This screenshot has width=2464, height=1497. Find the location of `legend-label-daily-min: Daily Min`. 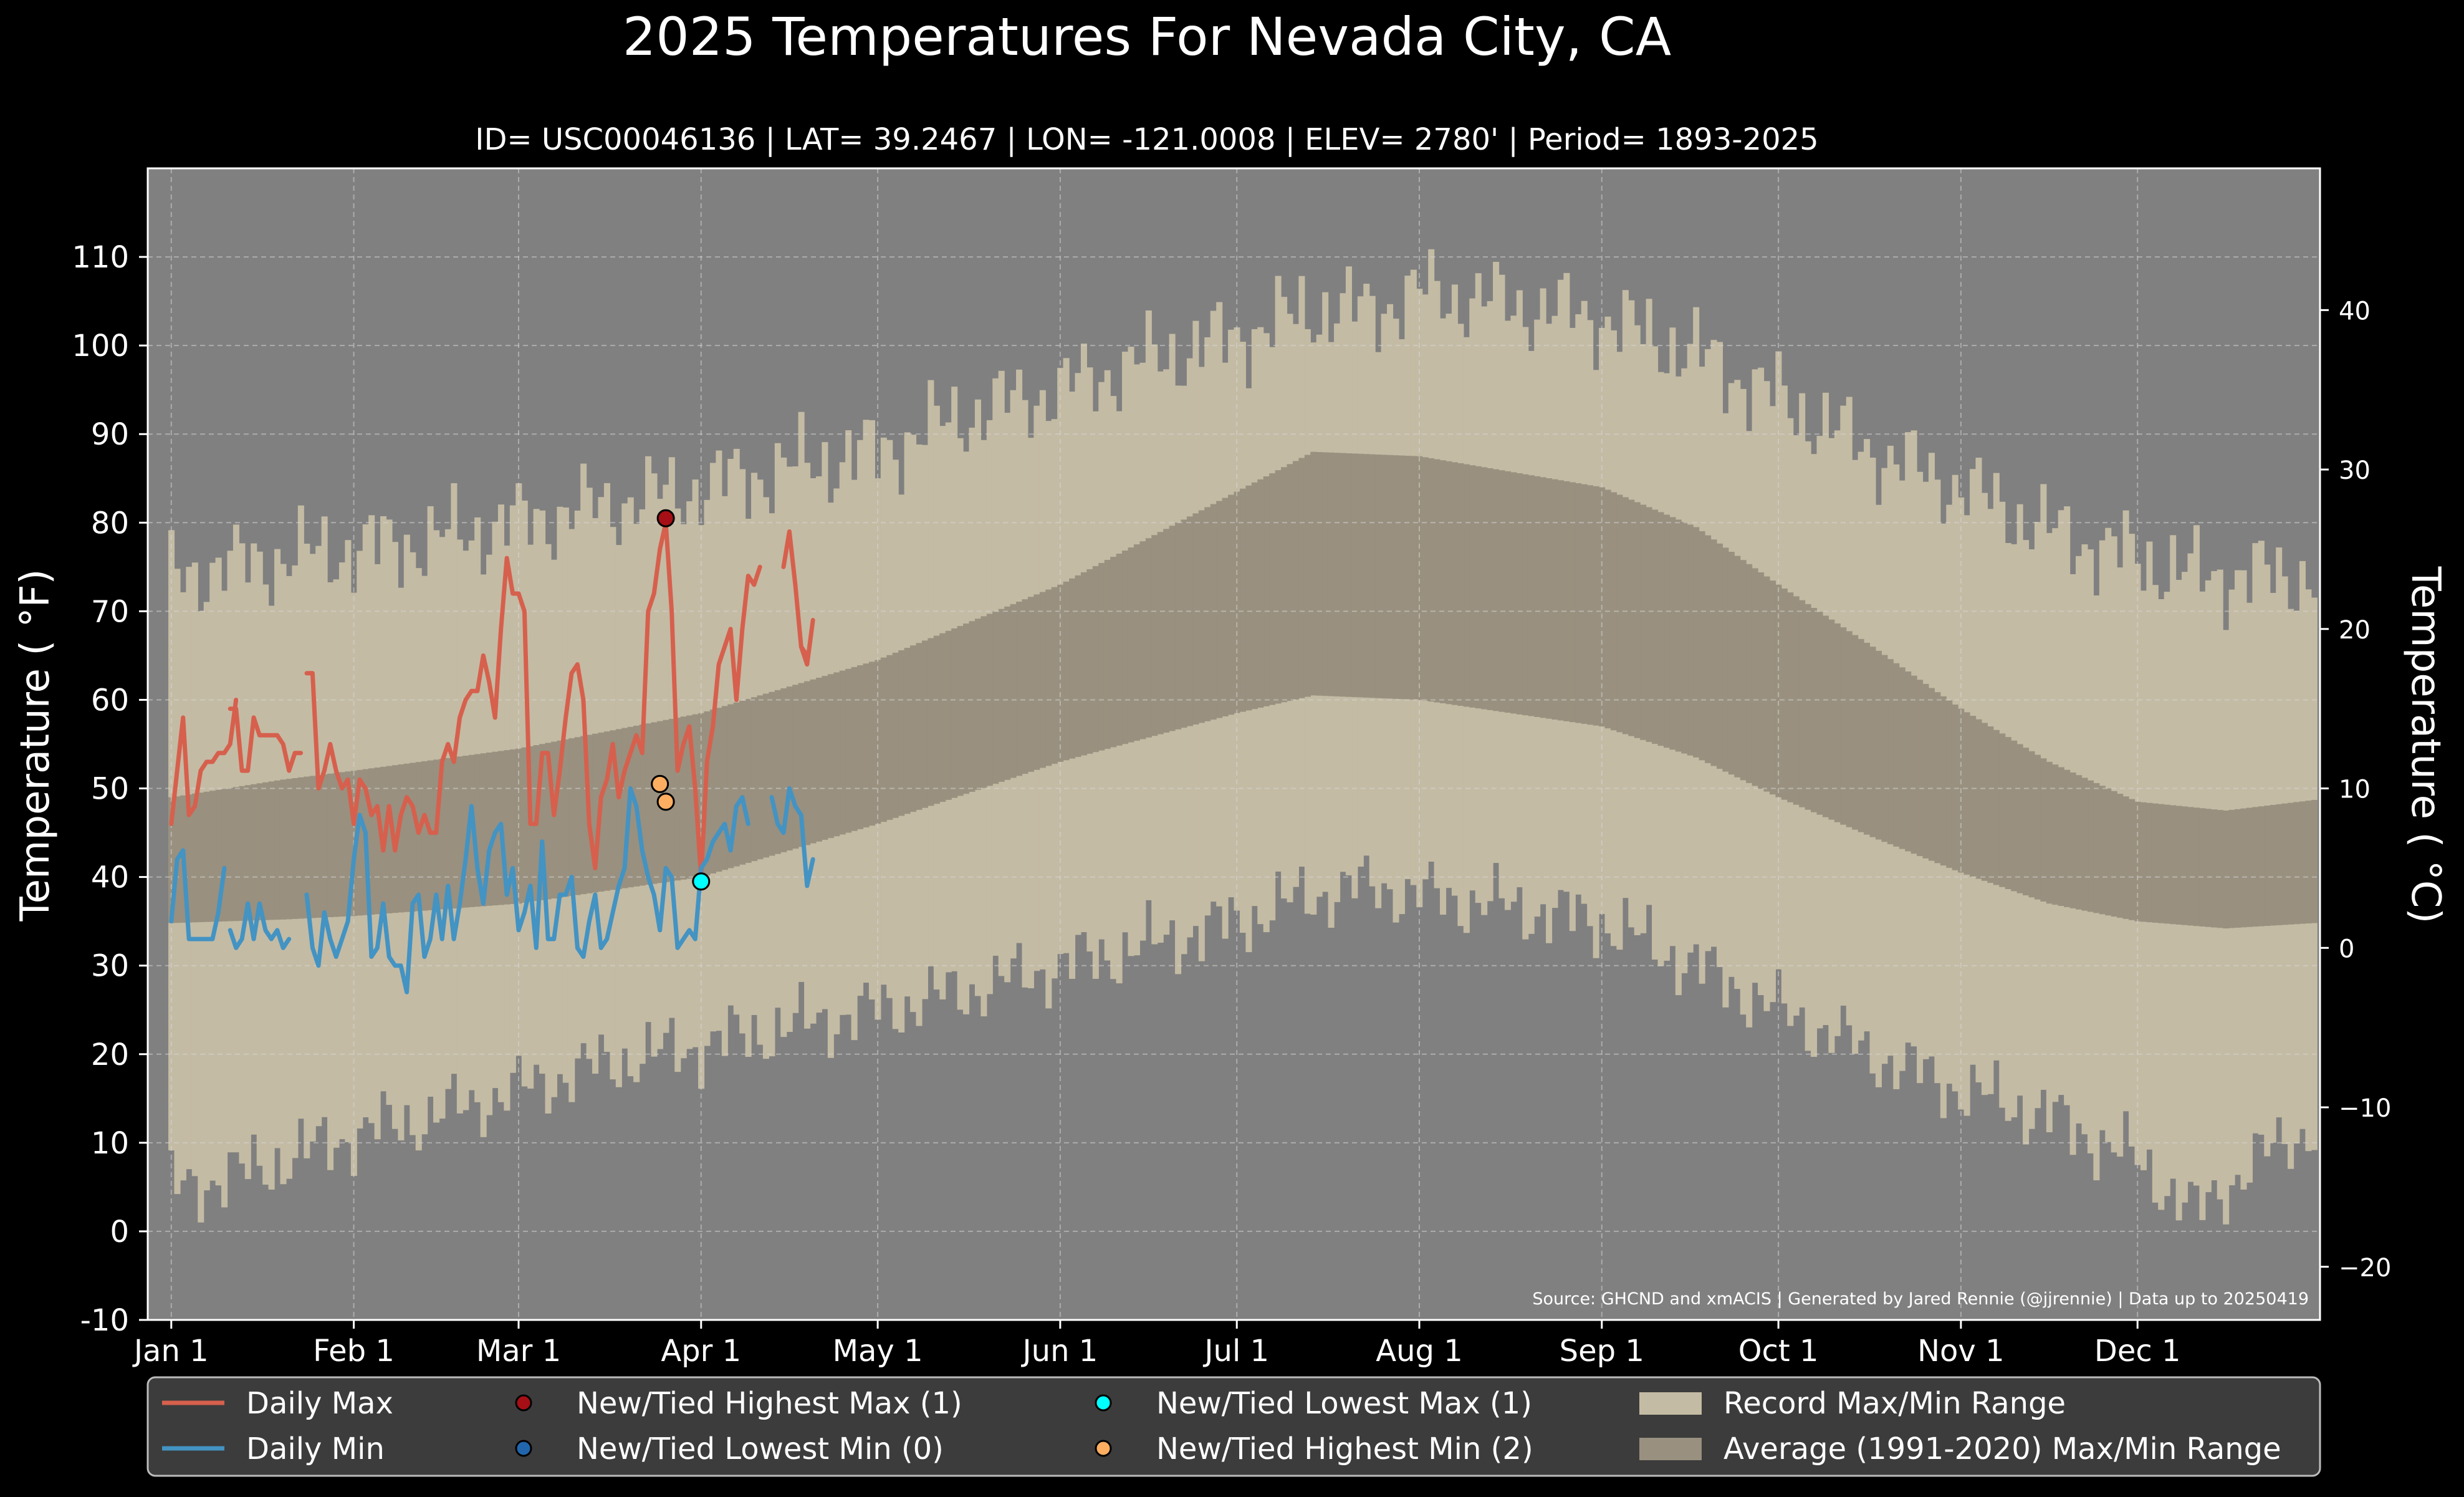

legend-label-daily-min: Daily Min is located at coordinates (315, 1449).